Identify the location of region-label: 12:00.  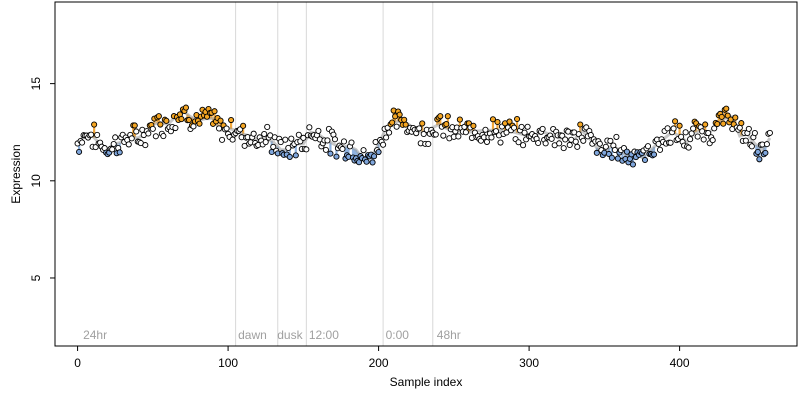
(324, 335).